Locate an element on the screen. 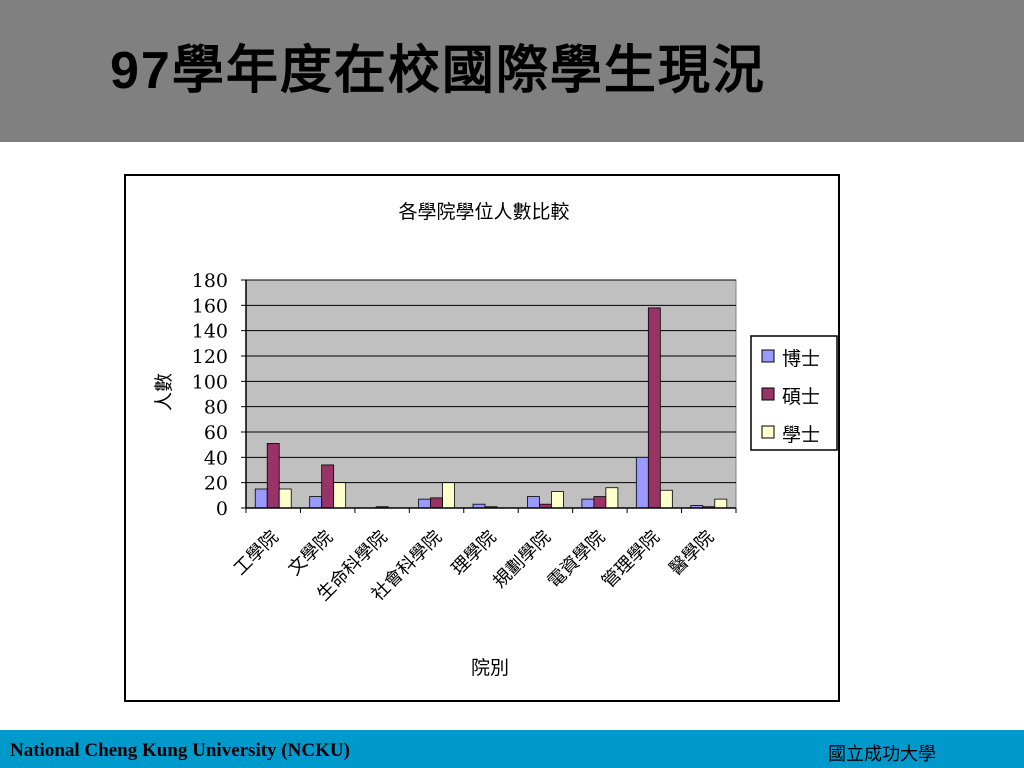  bar-碩士-管理學院 is located at coordinates (654, 408).